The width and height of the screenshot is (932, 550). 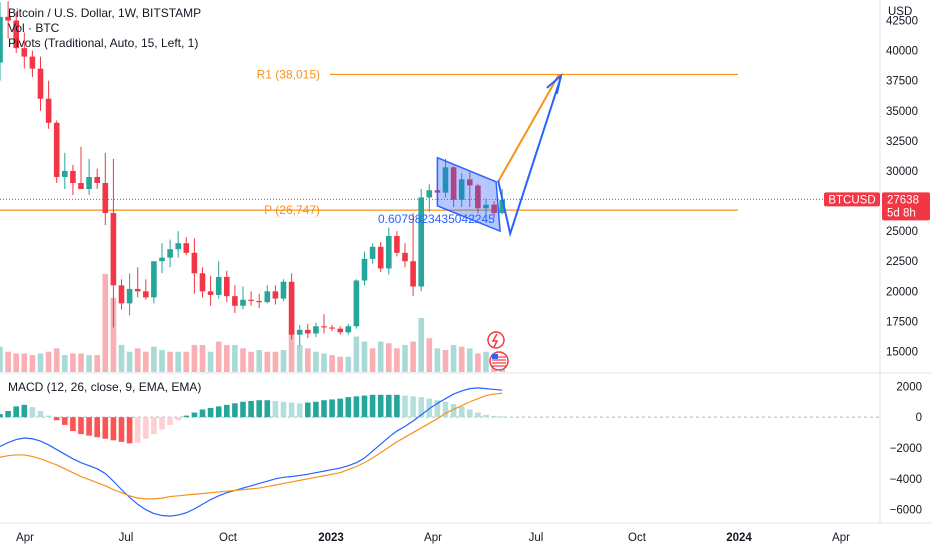 What do you see at coordinates (252, 323) in the screenshot?
I see `volume-bars` at bounding box center [252, 323].